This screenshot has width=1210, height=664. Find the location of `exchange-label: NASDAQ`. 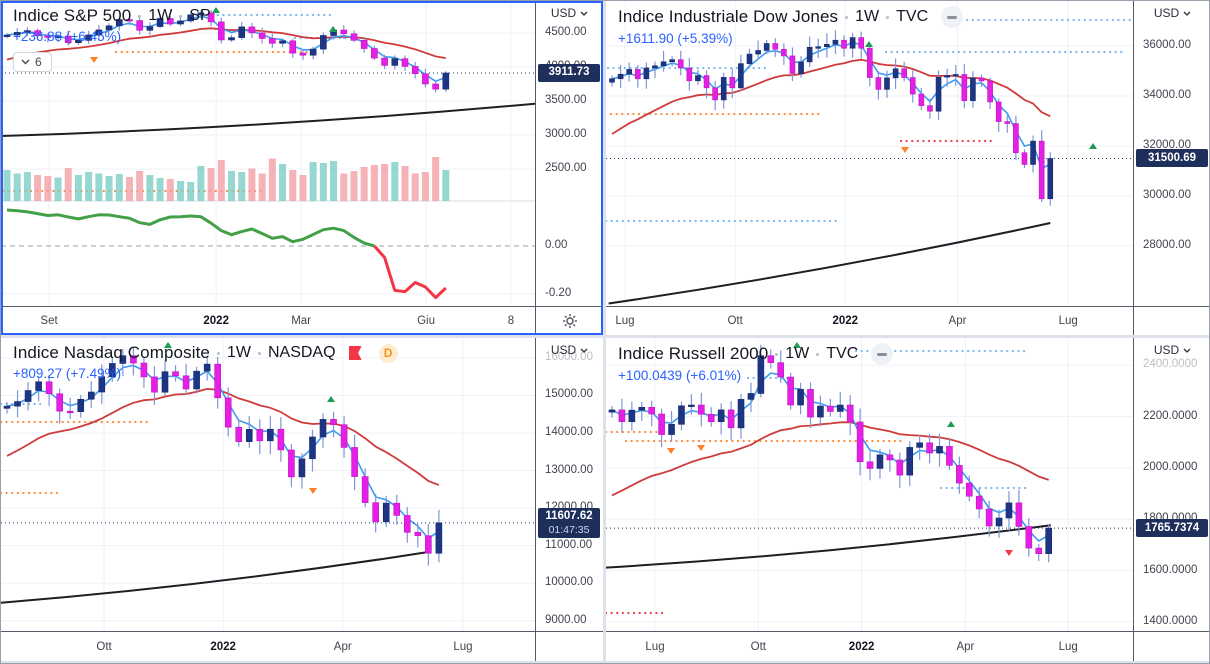

exchange-label: NASDAQ is located at coordinates (301, 352).